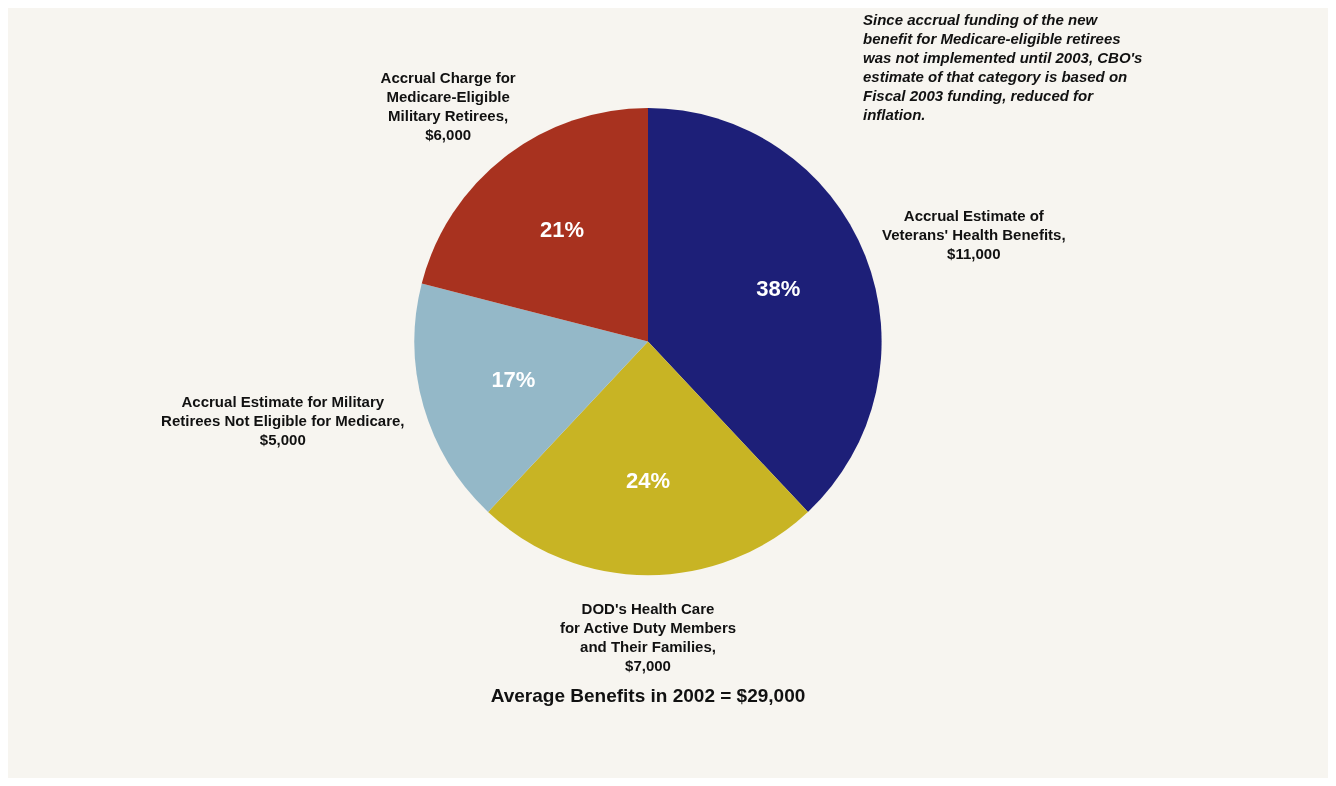  What do you see at coordinates (1003, 67) in the screenshot?
I see `text: Since accrual funding of the new benefit for Medicare-eligible retirees was not implemented until 2003, CBO's estimate of that category is based on Fiscal 2003 funding, reduced for inflation.` at bounding box center [1003, 67].